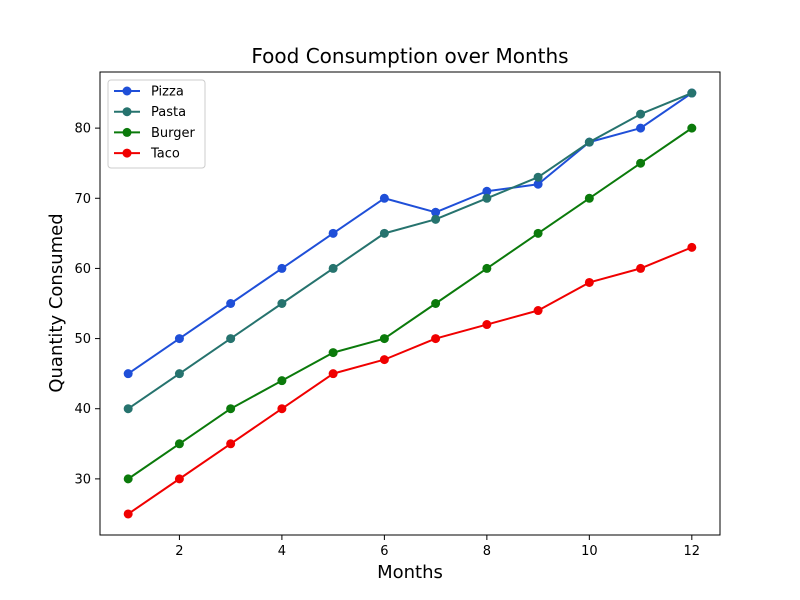 Image resolution: width=800 pixels, height=600 pixels. Describe the element at coordinates (82, 199) in the screenshot. I see `y-tick-label: 70` at that location.